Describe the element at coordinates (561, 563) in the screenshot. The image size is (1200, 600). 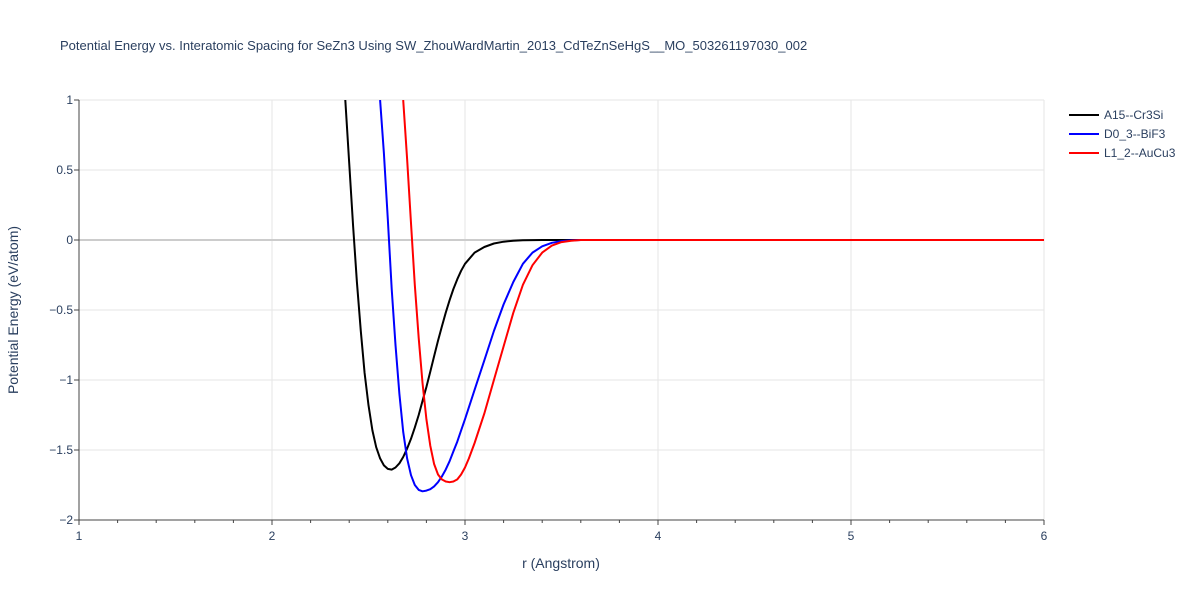
I see `x-axis-title: r (Angstrom)` at that location.